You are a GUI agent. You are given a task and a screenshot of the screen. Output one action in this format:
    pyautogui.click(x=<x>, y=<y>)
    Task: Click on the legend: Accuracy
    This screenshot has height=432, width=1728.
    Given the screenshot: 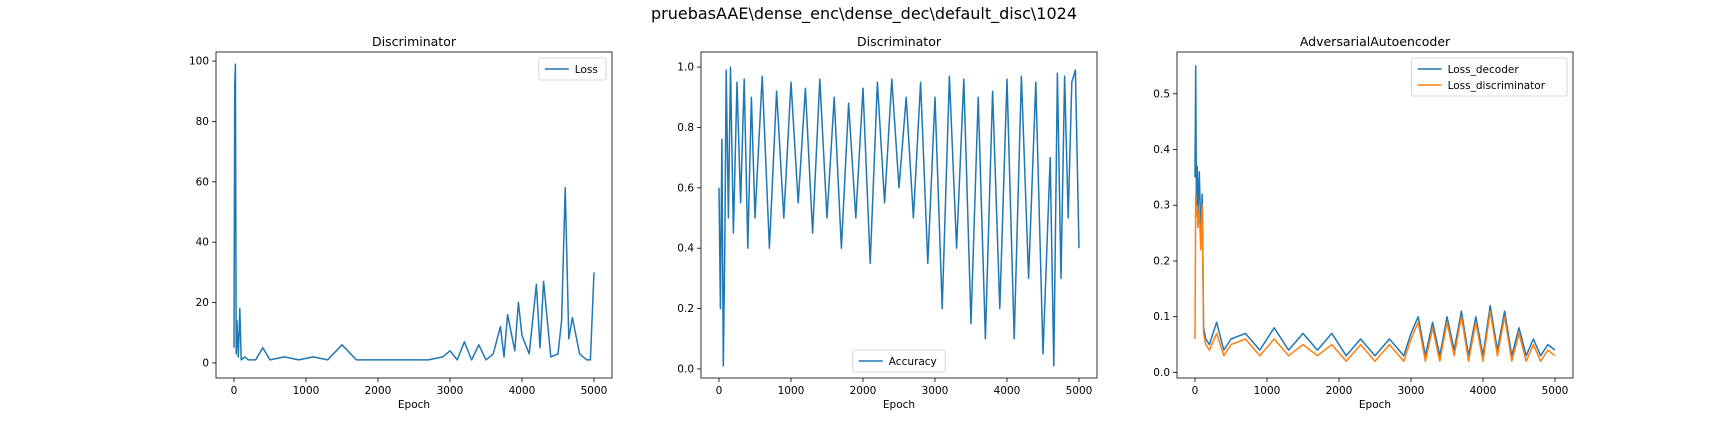 What is the action you would take?
    pyautogui.click(x=899, y=361)
    